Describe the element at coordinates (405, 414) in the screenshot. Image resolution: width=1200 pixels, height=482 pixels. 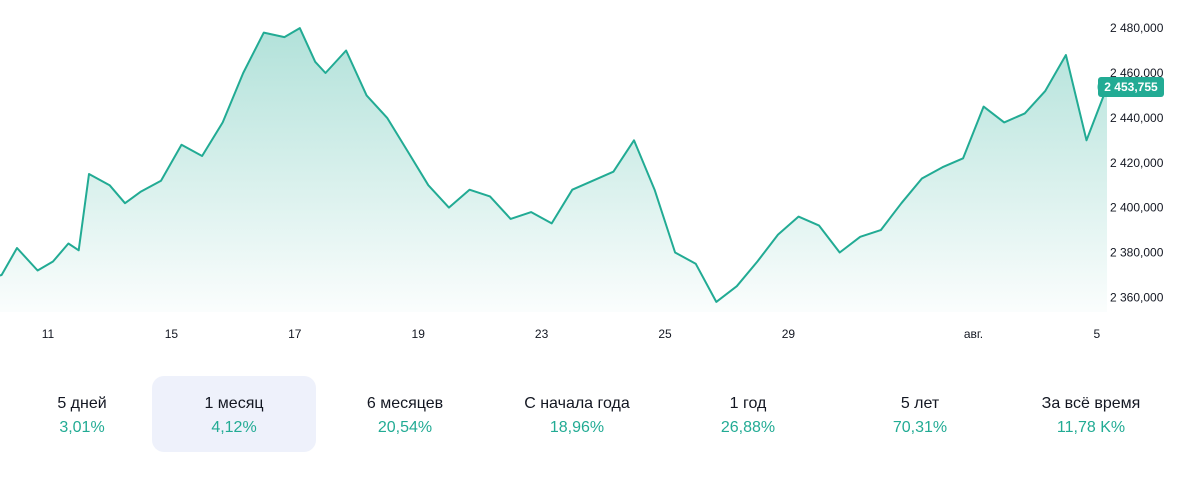
I see `period-6-months: 6 месяцев 20,54%` at that location.